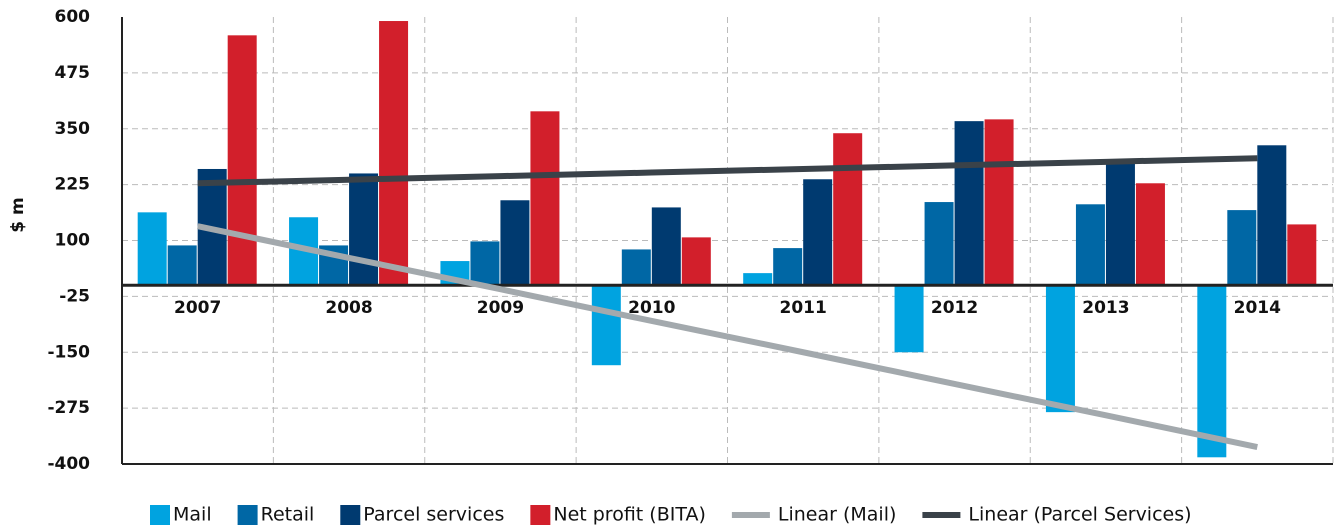  I want to click on legend-label: Retail, so click(288, 515).